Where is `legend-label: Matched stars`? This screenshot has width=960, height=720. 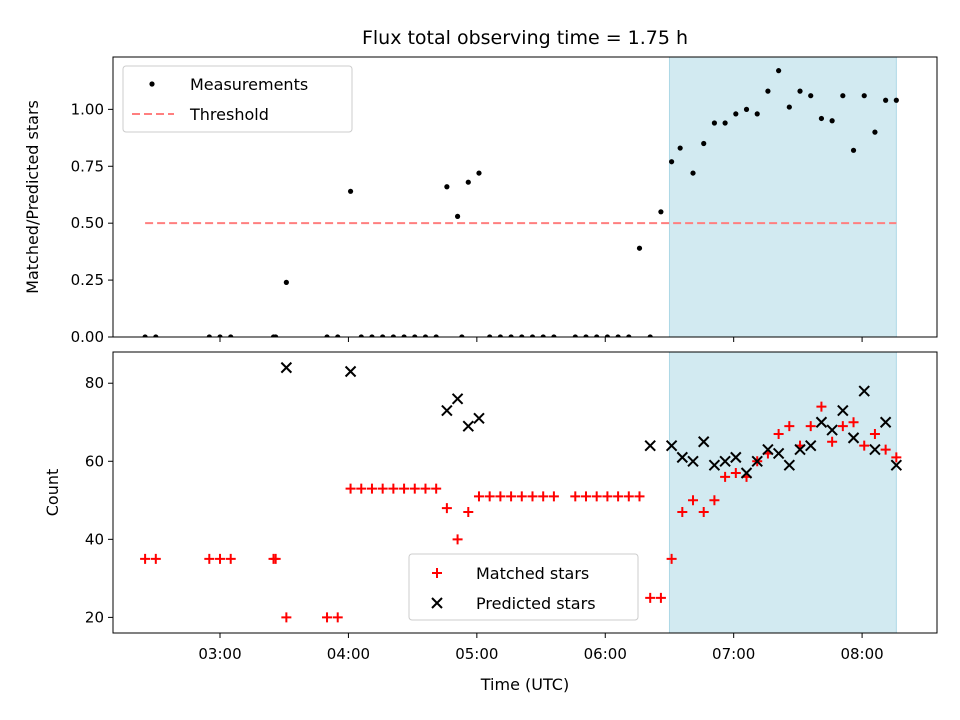 legend-label: Matched stars is located at coordinates (532, 573).